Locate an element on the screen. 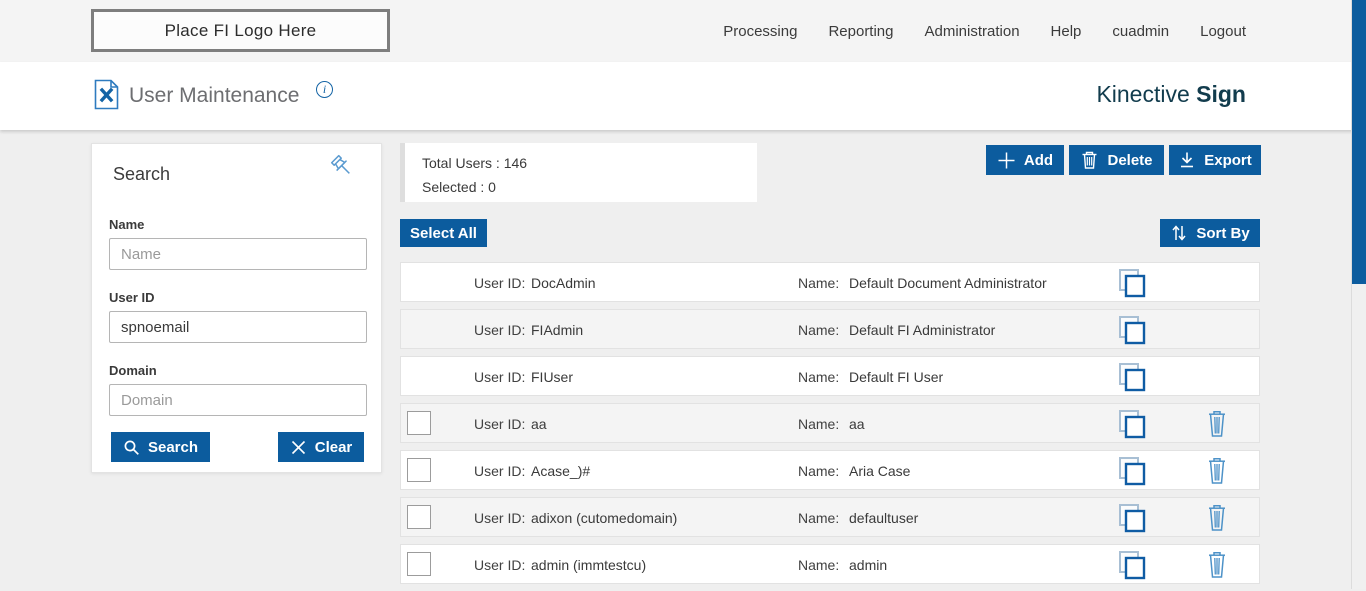 Image resolution: width=1366 pixels, height=591 pixels. brand-logo: Kinective Sign is located at coordinates (1171, 94).